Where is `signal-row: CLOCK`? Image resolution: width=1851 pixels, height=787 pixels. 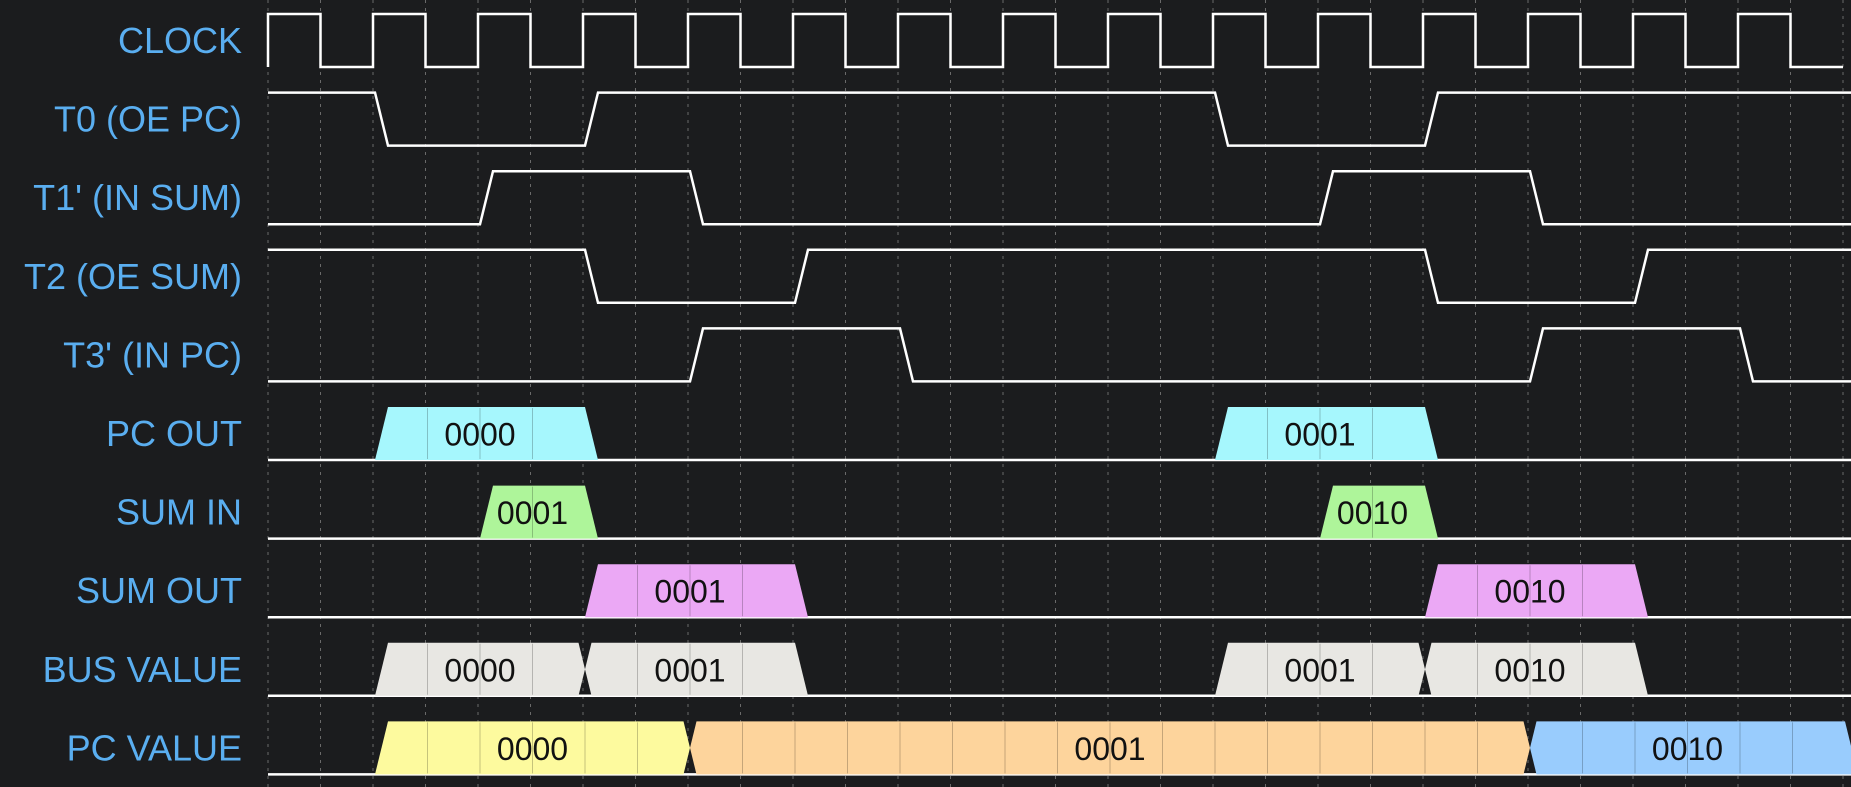 signal-row: CLOCK is located at coordinates (980, 40).